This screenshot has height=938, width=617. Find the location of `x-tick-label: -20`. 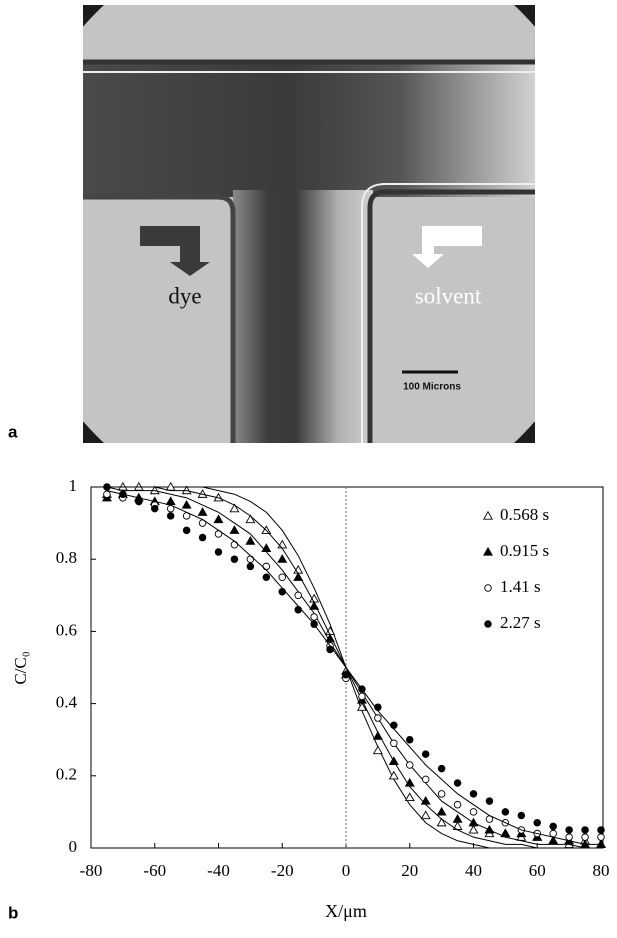

x-tick-label: -20 is located at coordinates (282, 870).